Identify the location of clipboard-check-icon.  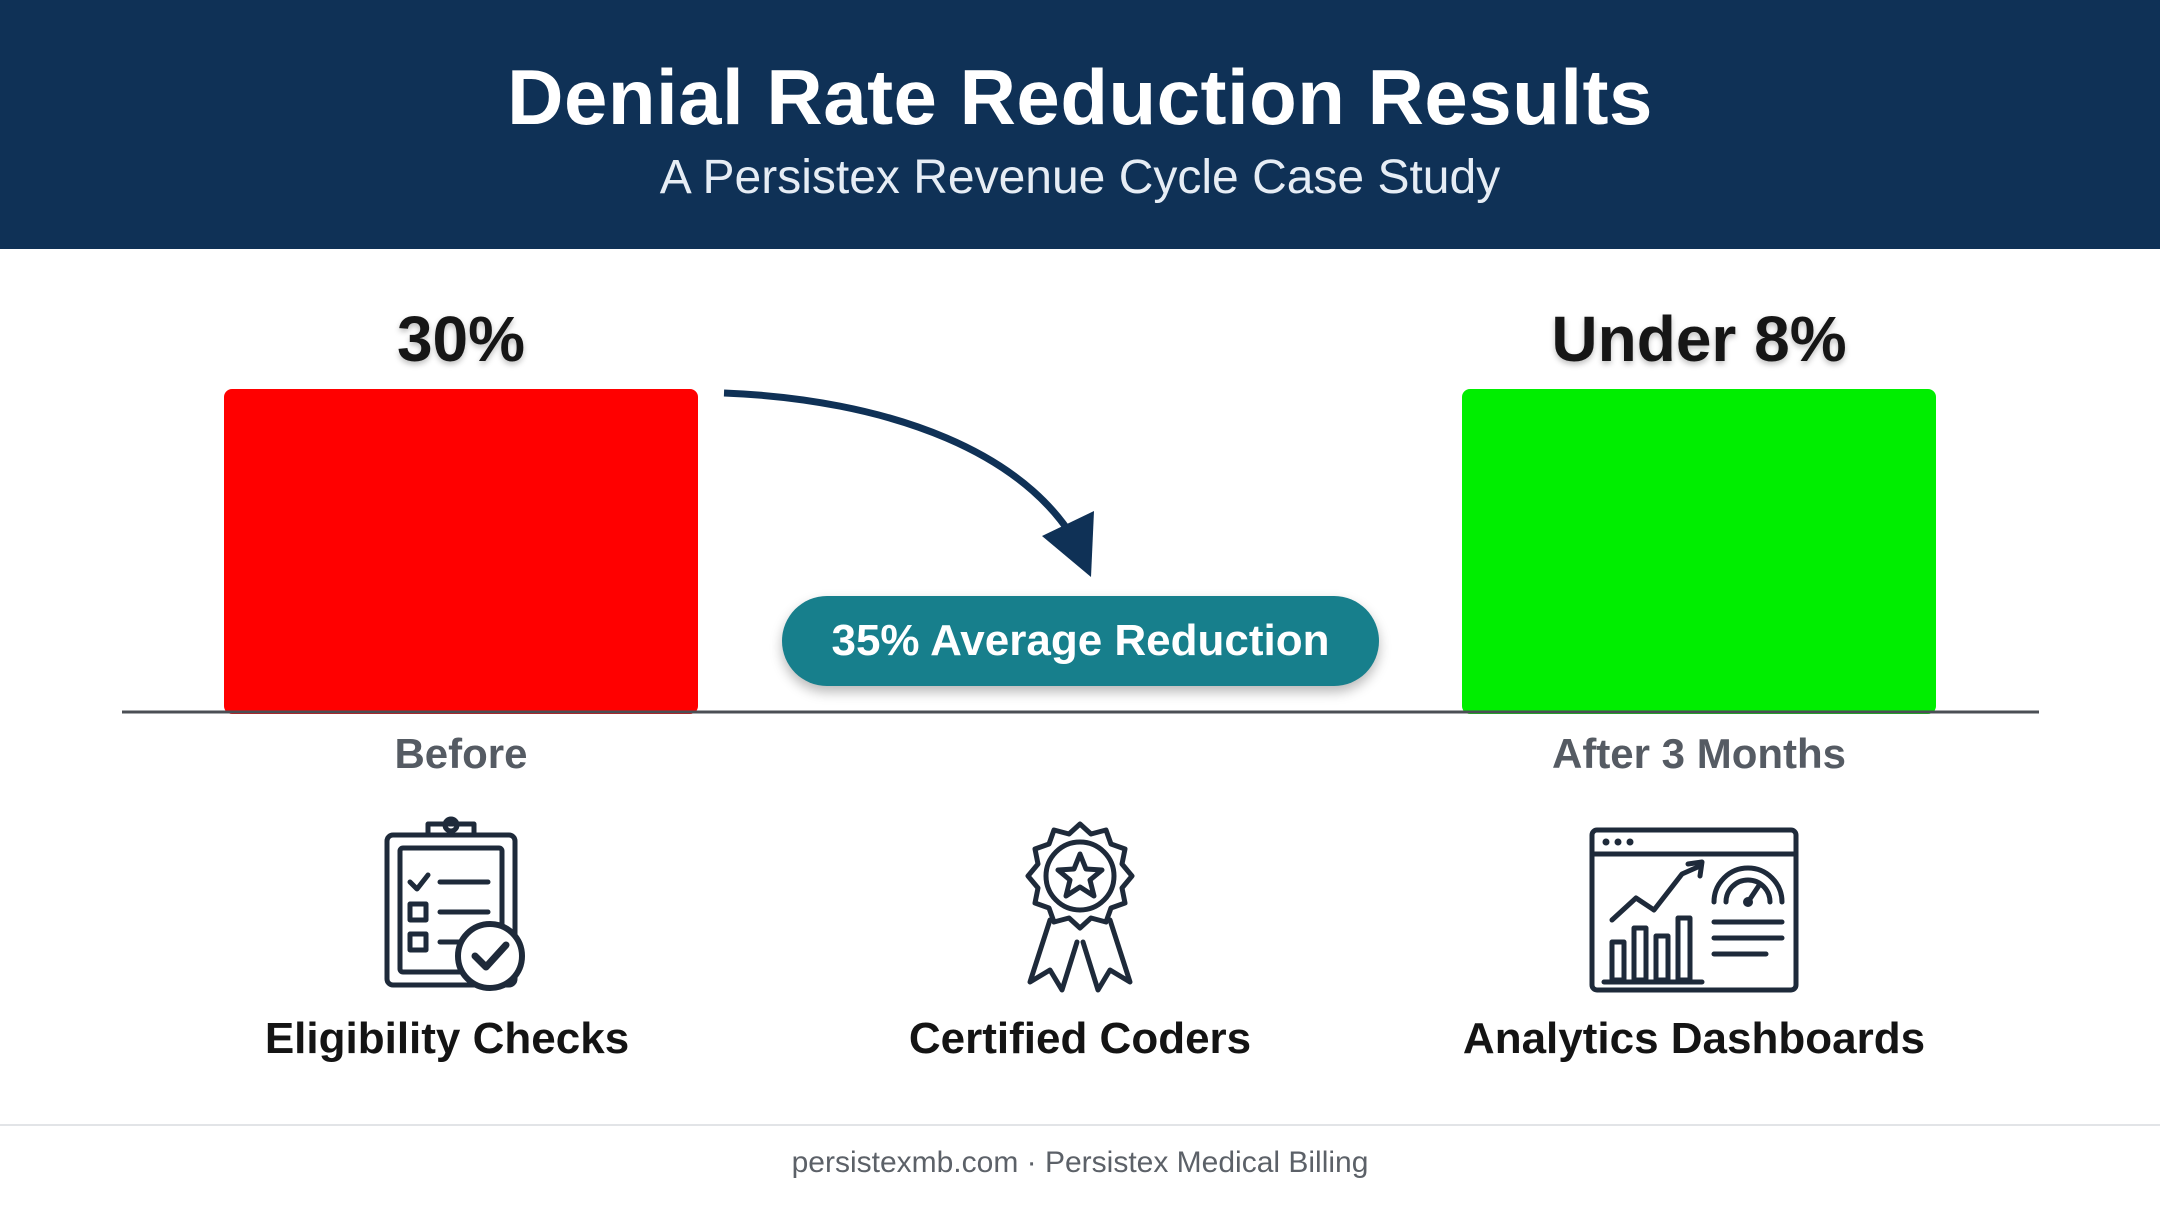
(454, 903).